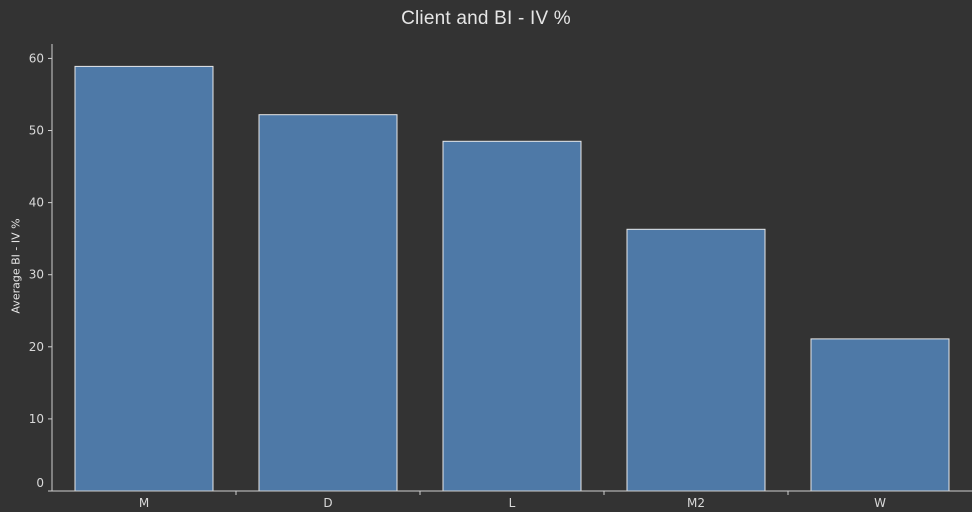 This screenshot has width=972, height=512. What do you see at coordinates (880, 415) in the screenshot?
I see `bar-w` at bounding box center [880, 415].